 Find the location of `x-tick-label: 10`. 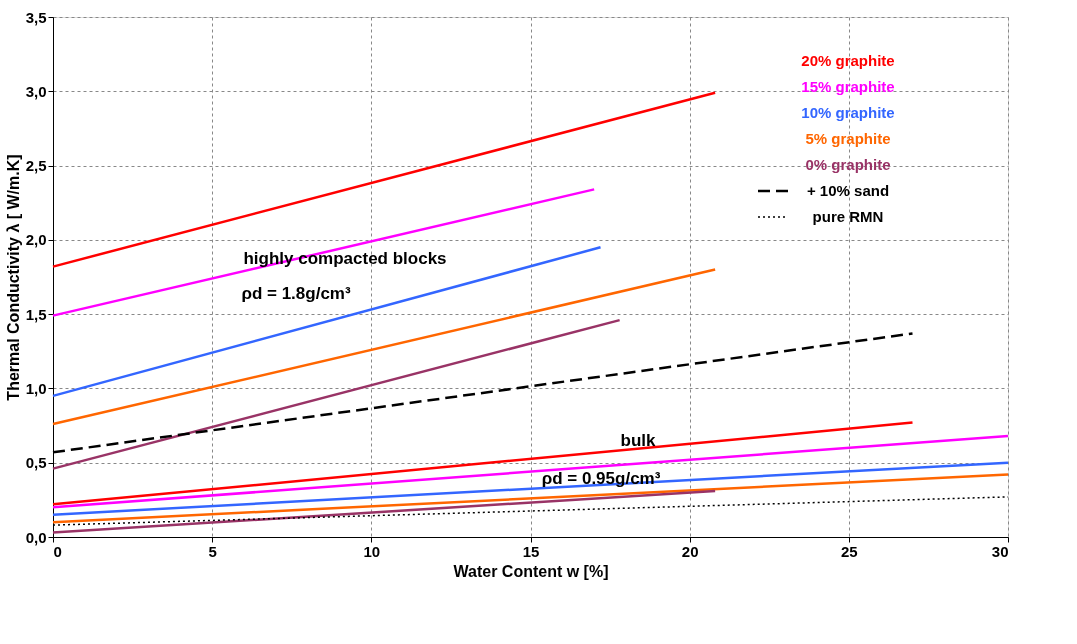

x-tick-label: 10 is located at coordinates (372, 551).